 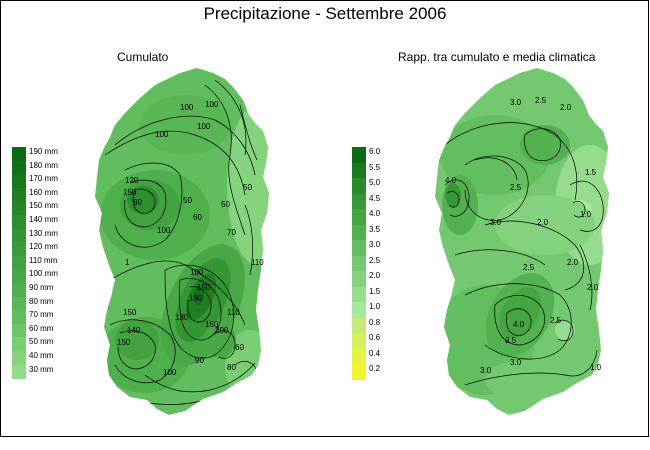 I want to click on cumulato-legend-item: 80 mm, so click(x=32, y=303).